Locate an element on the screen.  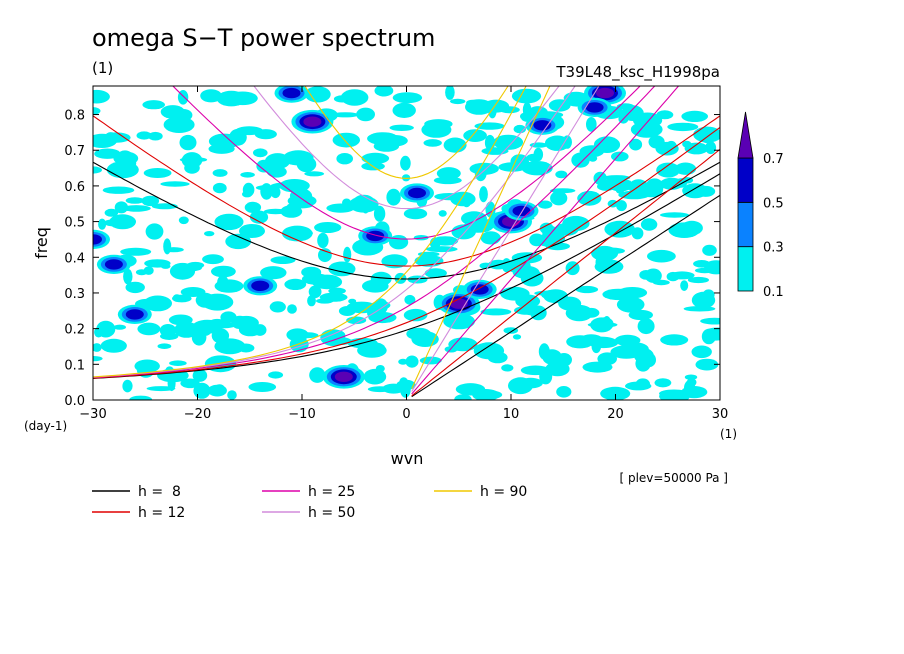
level-note: [ plev=50000 Pa ] is located at coordinates (673, 478).